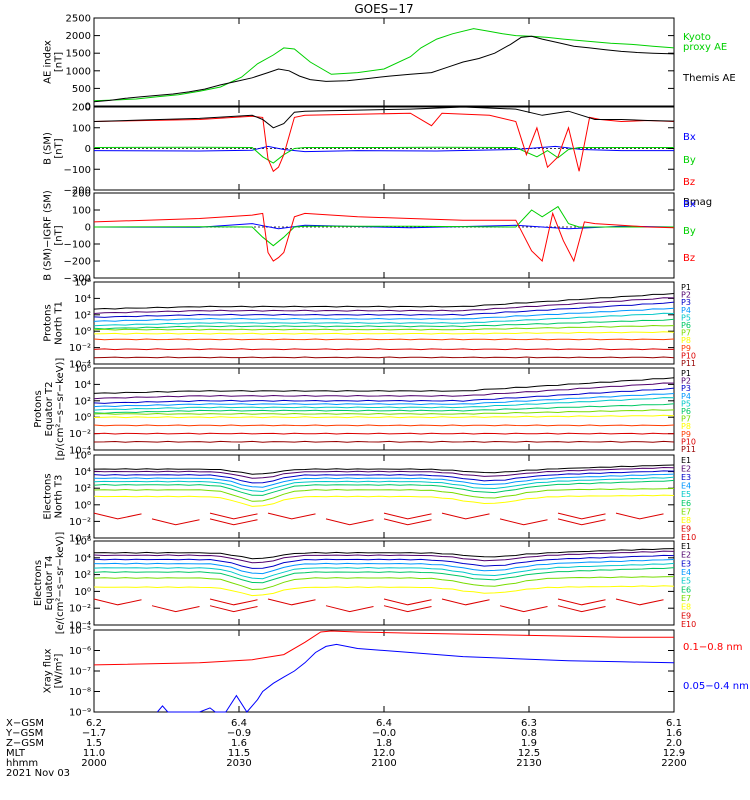  What do you see at coordinates (686, 373) in the screenshot?
I see `protons-equator-T2-legend-p1: P1` at bounding box center [686, 373].